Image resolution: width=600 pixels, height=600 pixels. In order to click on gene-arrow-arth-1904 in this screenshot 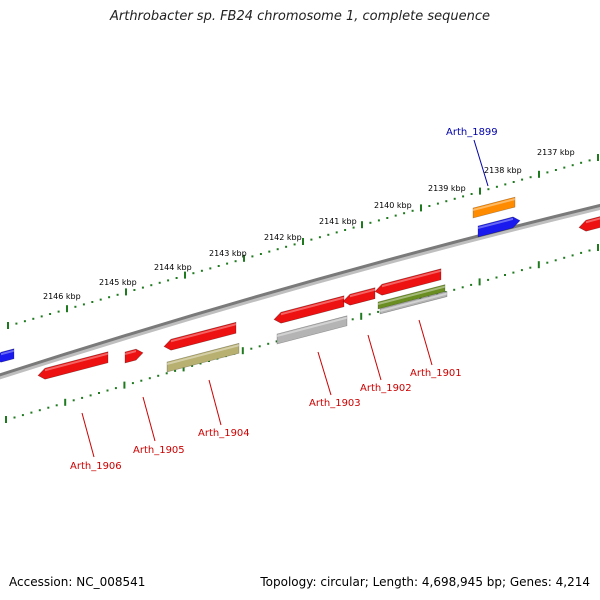, I will do `click(200, 336)`.